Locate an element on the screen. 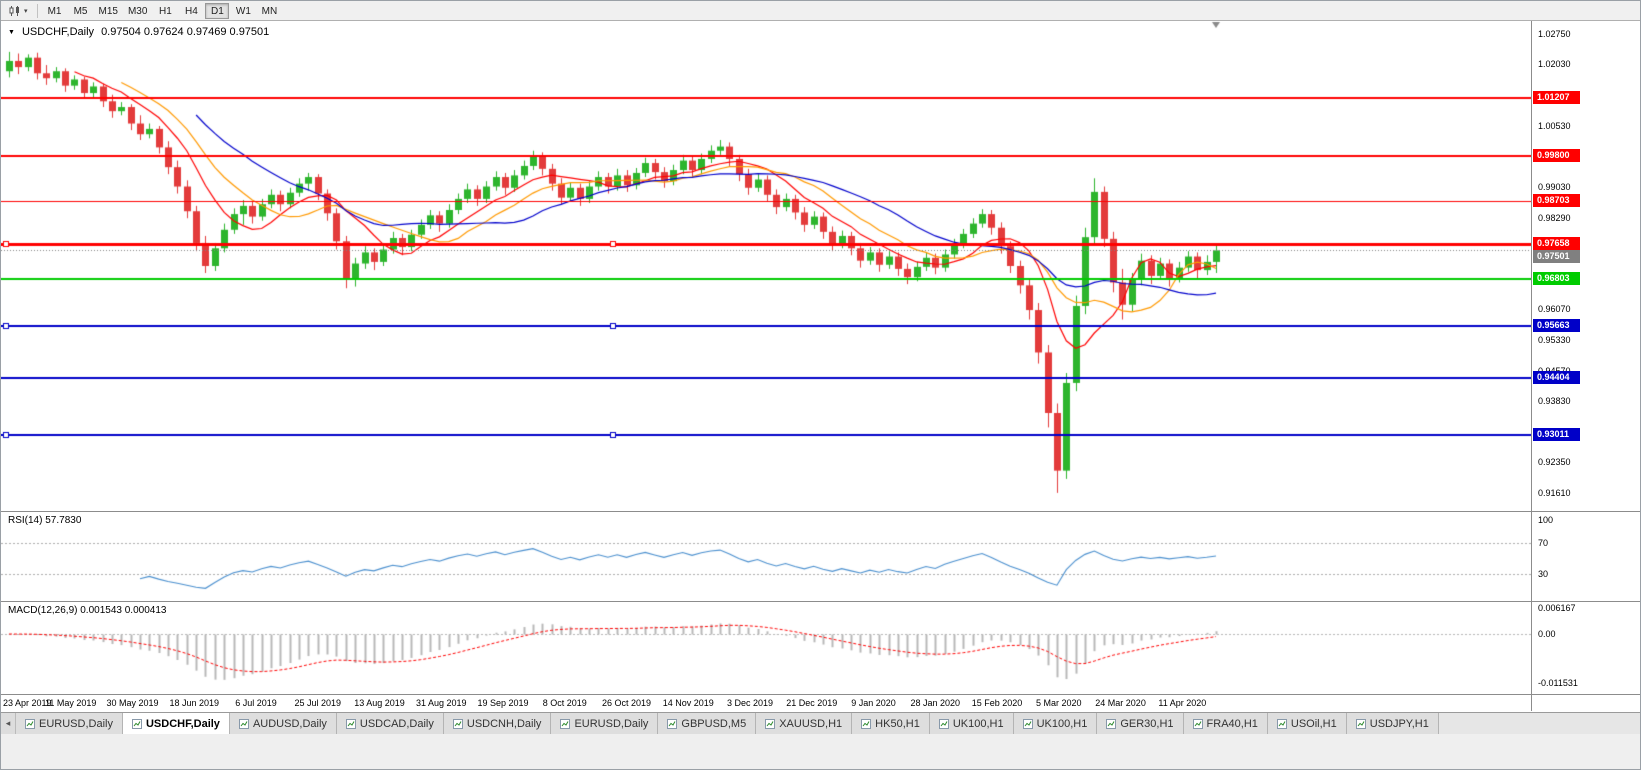 Image resolution: width=1641 pixels, height=770 pixels. date-tick: 8 Oct 2019 is located at coordinates (564, 703).